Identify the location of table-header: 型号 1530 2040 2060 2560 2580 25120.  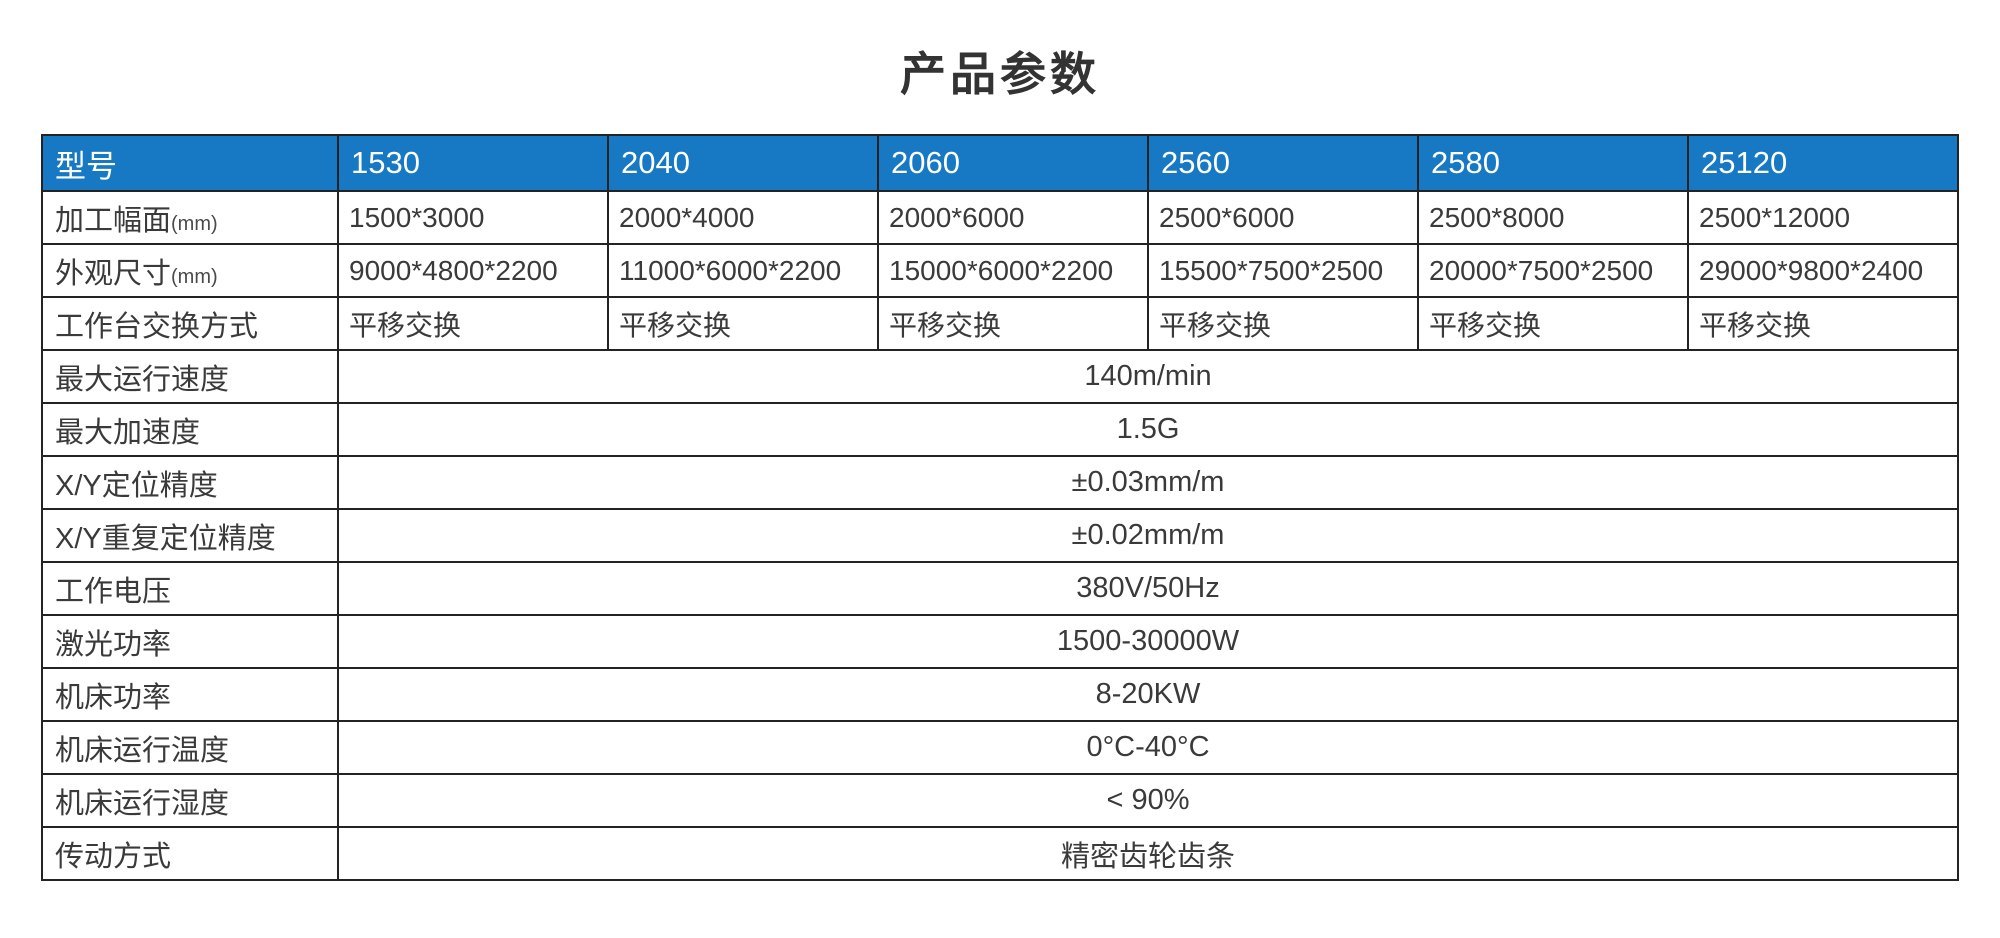
(1000, 163).